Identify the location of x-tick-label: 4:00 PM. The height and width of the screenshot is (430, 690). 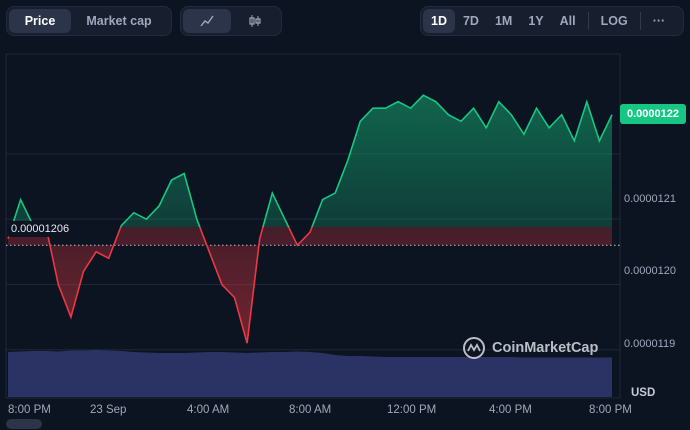
(510, 410).